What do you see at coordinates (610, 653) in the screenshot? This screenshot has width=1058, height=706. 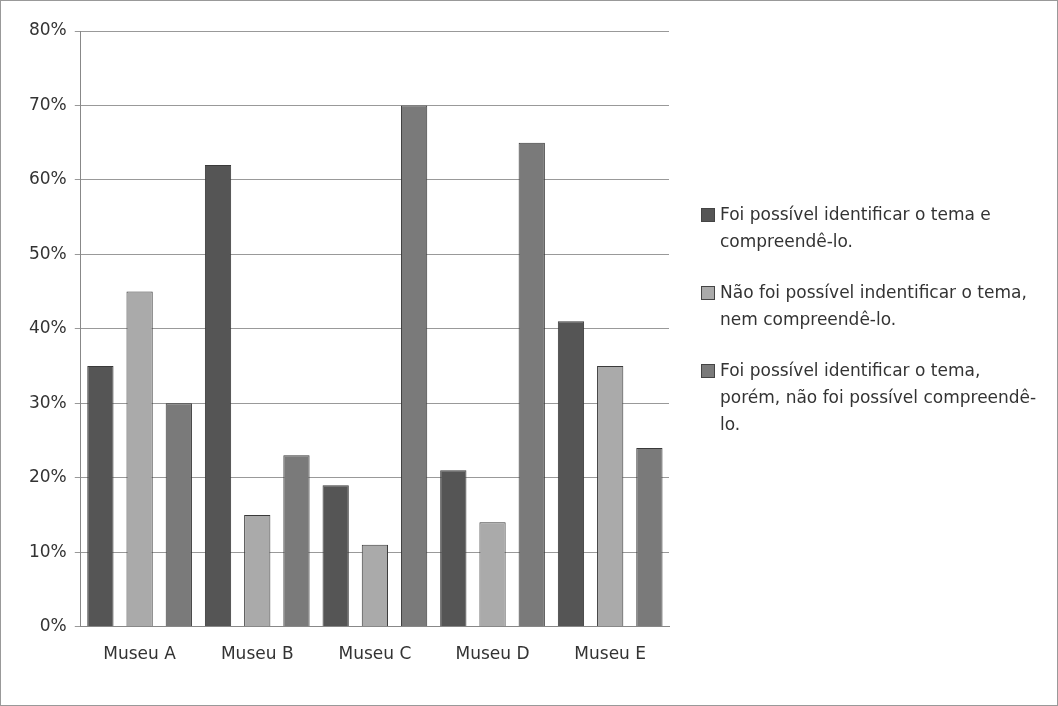 I see `x-tick-label: Museu E` at bounding box center [610, 653].